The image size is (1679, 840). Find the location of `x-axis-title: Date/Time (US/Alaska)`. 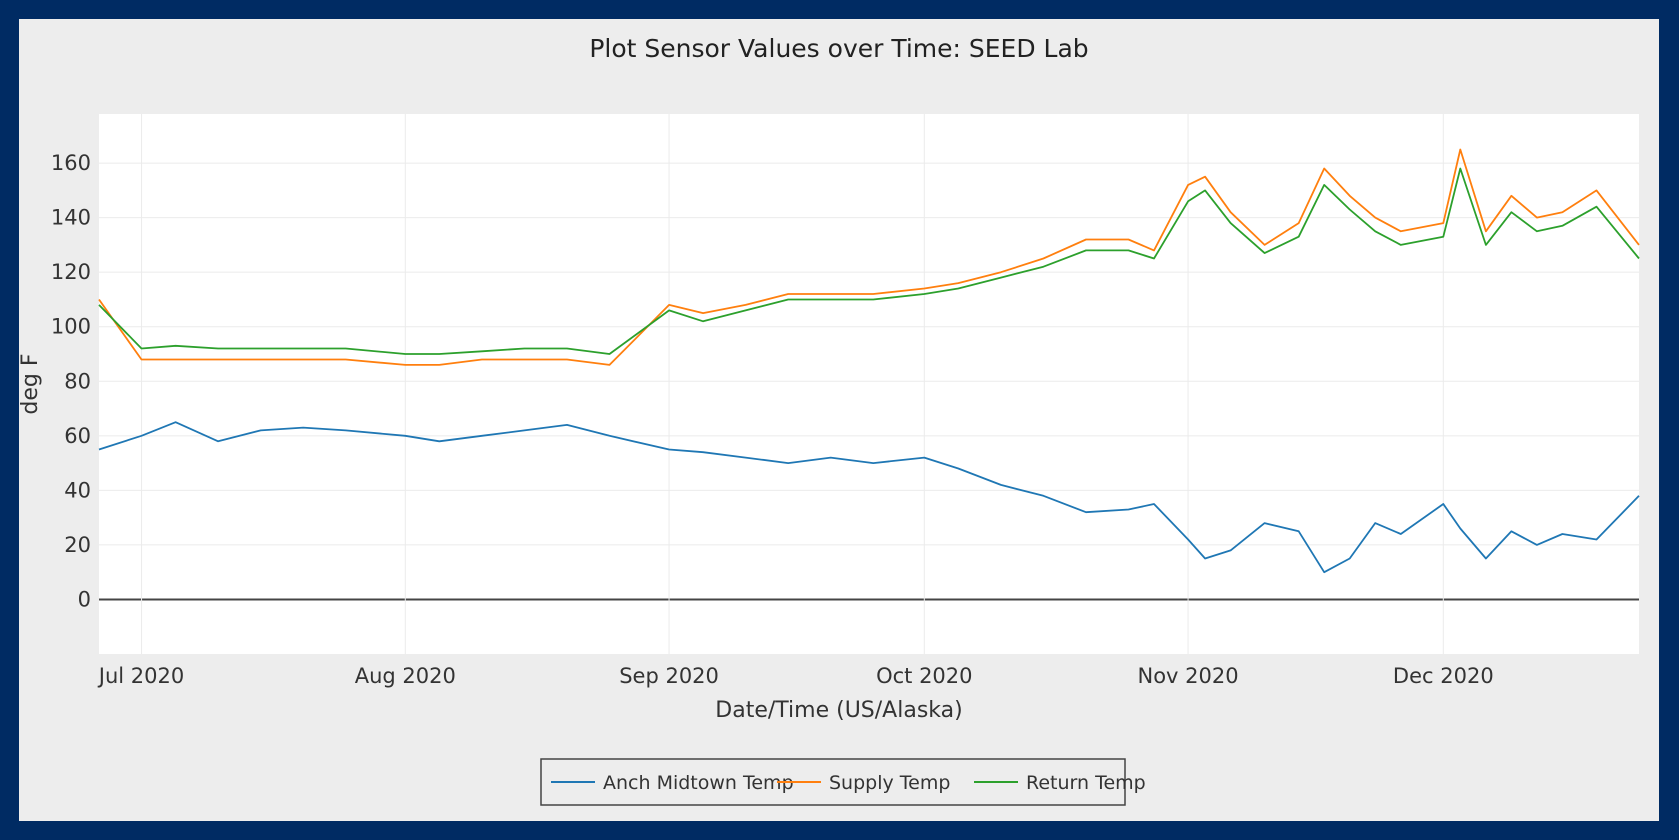

x-axis-title: Date/Time (US/Alaska) is located at coordinates (838, 710).